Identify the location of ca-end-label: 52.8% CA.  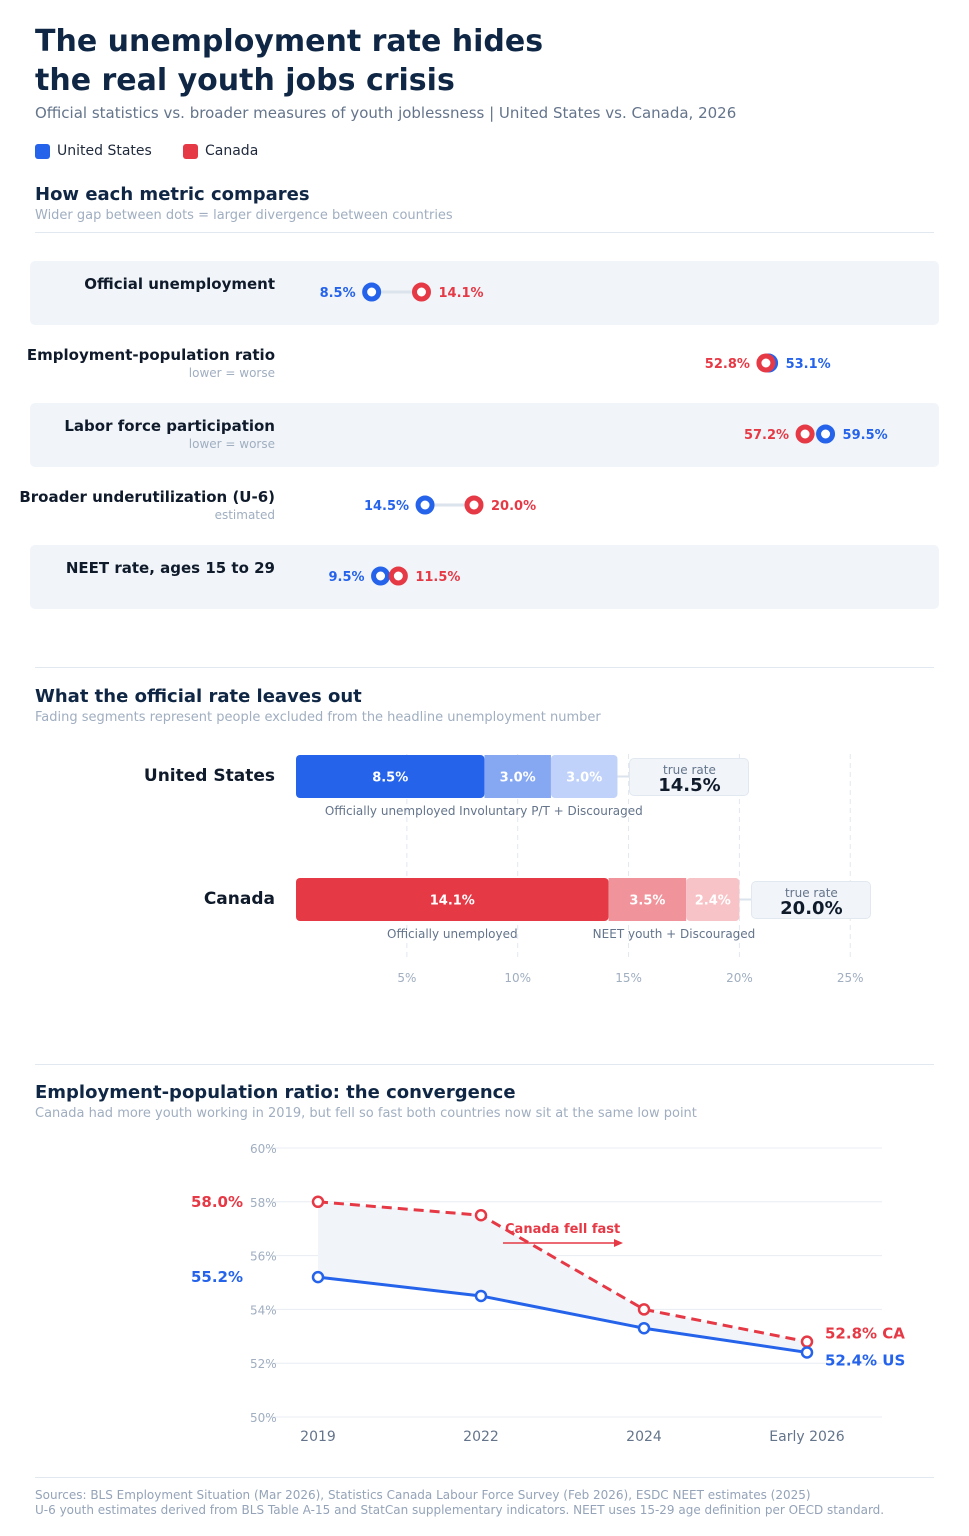
(865, 1334).